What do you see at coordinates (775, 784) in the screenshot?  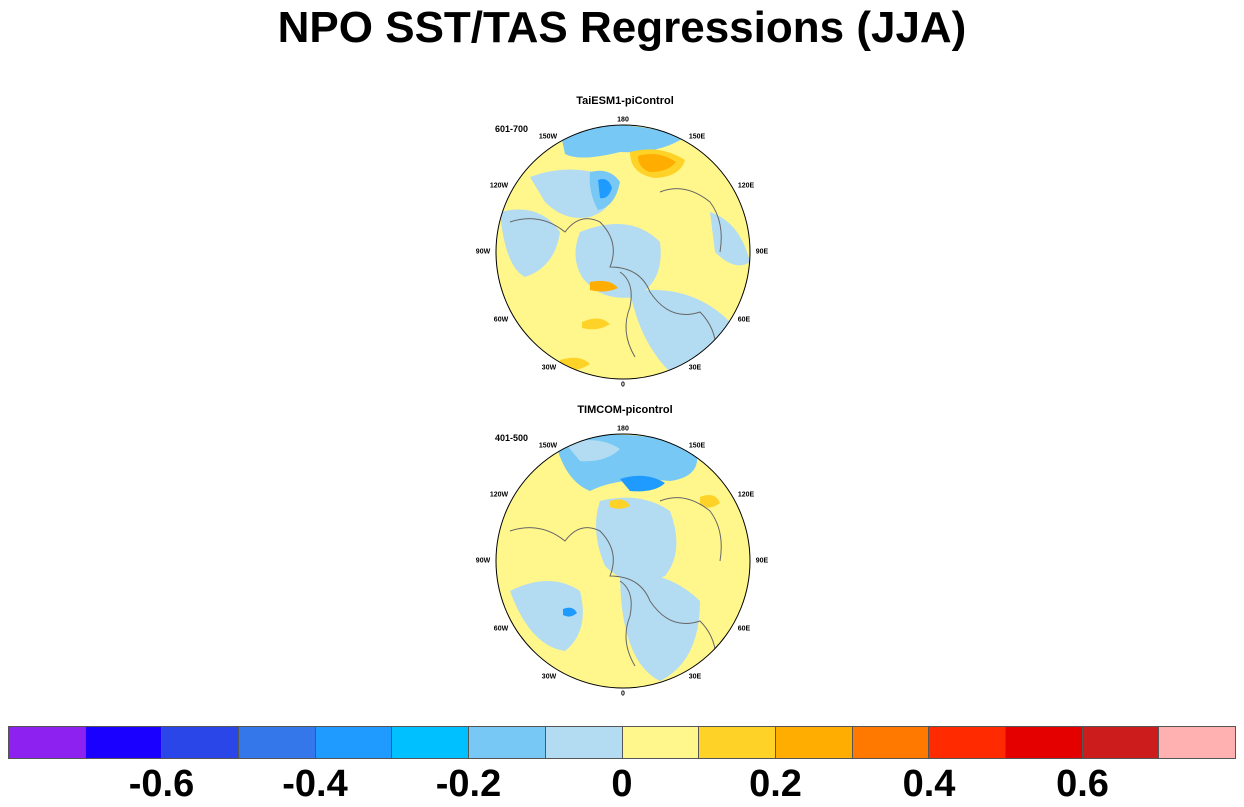 I see `colorbar-tick-label: 0.2` at bounding box center [775, 784].